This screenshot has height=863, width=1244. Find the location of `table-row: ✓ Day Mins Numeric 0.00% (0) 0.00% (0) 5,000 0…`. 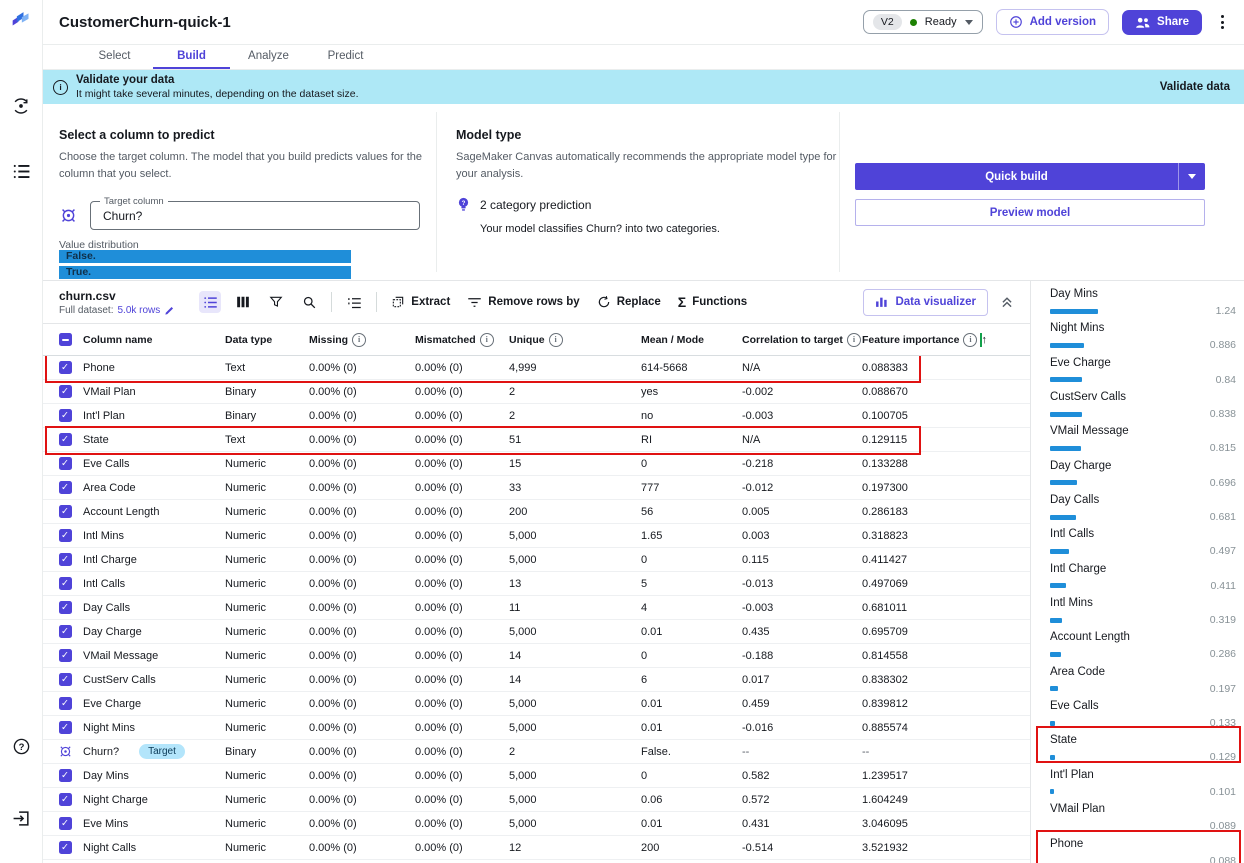

table-row: ✓ Day Mins Numeric 0.00% (0) 0.00% (0) 5,000 0… is located at coordinates (536, 776).